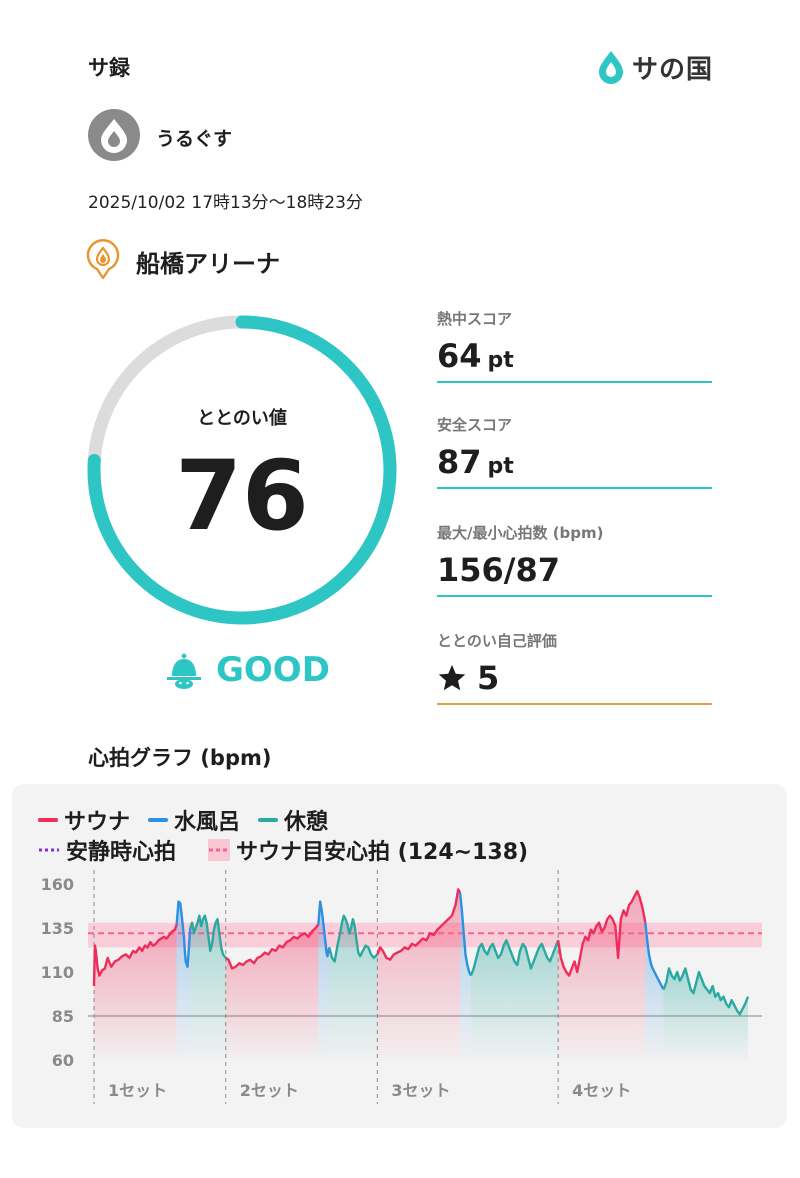 Image resolution: width=800 pixels, height=1178 pixels. What do you see at coordinates (273, 670) in the screenshot?
I see `rating-text: GOOD` at bounding box center [273, 670].